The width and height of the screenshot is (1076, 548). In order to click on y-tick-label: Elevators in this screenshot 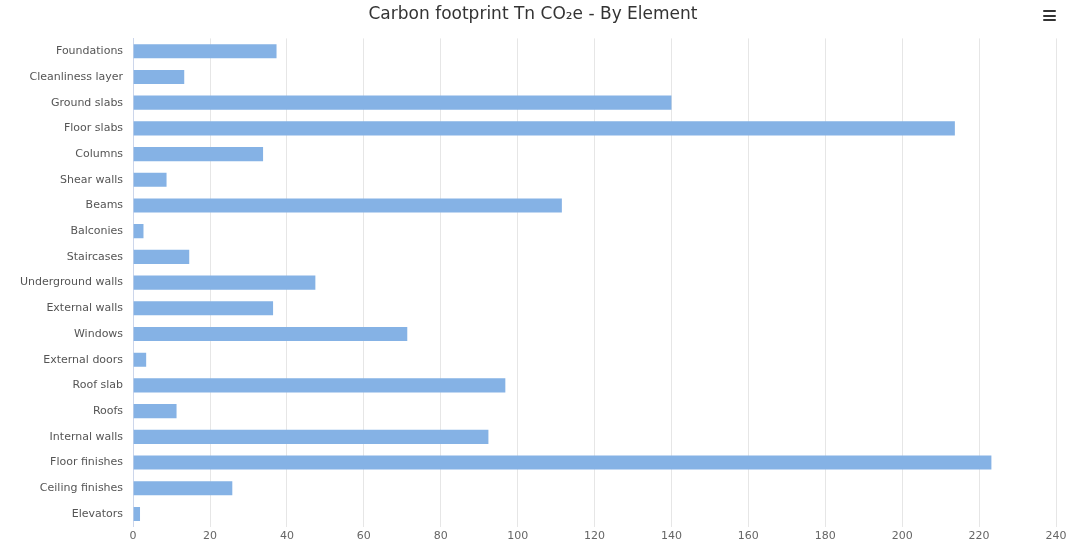, I will do `click(97, 513)`.